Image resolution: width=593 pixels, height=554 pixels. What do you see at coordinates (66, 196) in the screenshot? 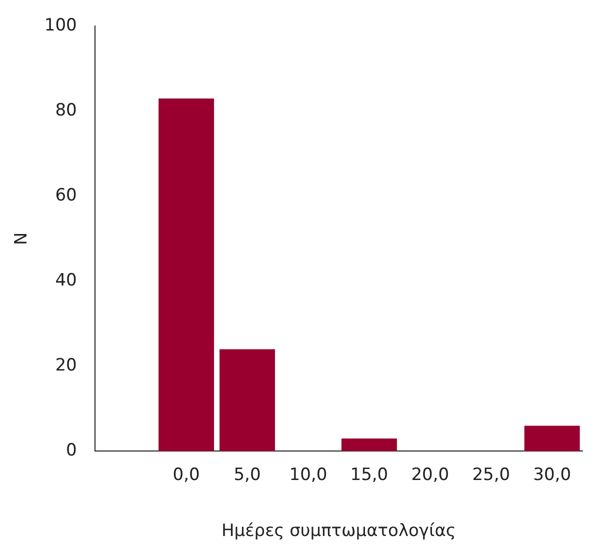
I see `y-tick-label: 60` at bounding box center [66, 196].